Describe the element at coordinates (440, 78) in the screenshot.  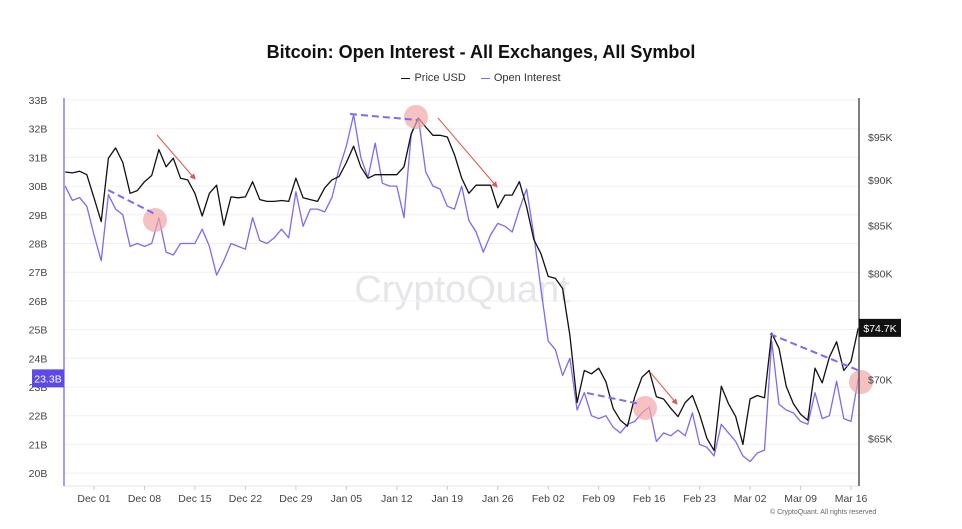
I see `legend-label-price: Price USD` at that location.